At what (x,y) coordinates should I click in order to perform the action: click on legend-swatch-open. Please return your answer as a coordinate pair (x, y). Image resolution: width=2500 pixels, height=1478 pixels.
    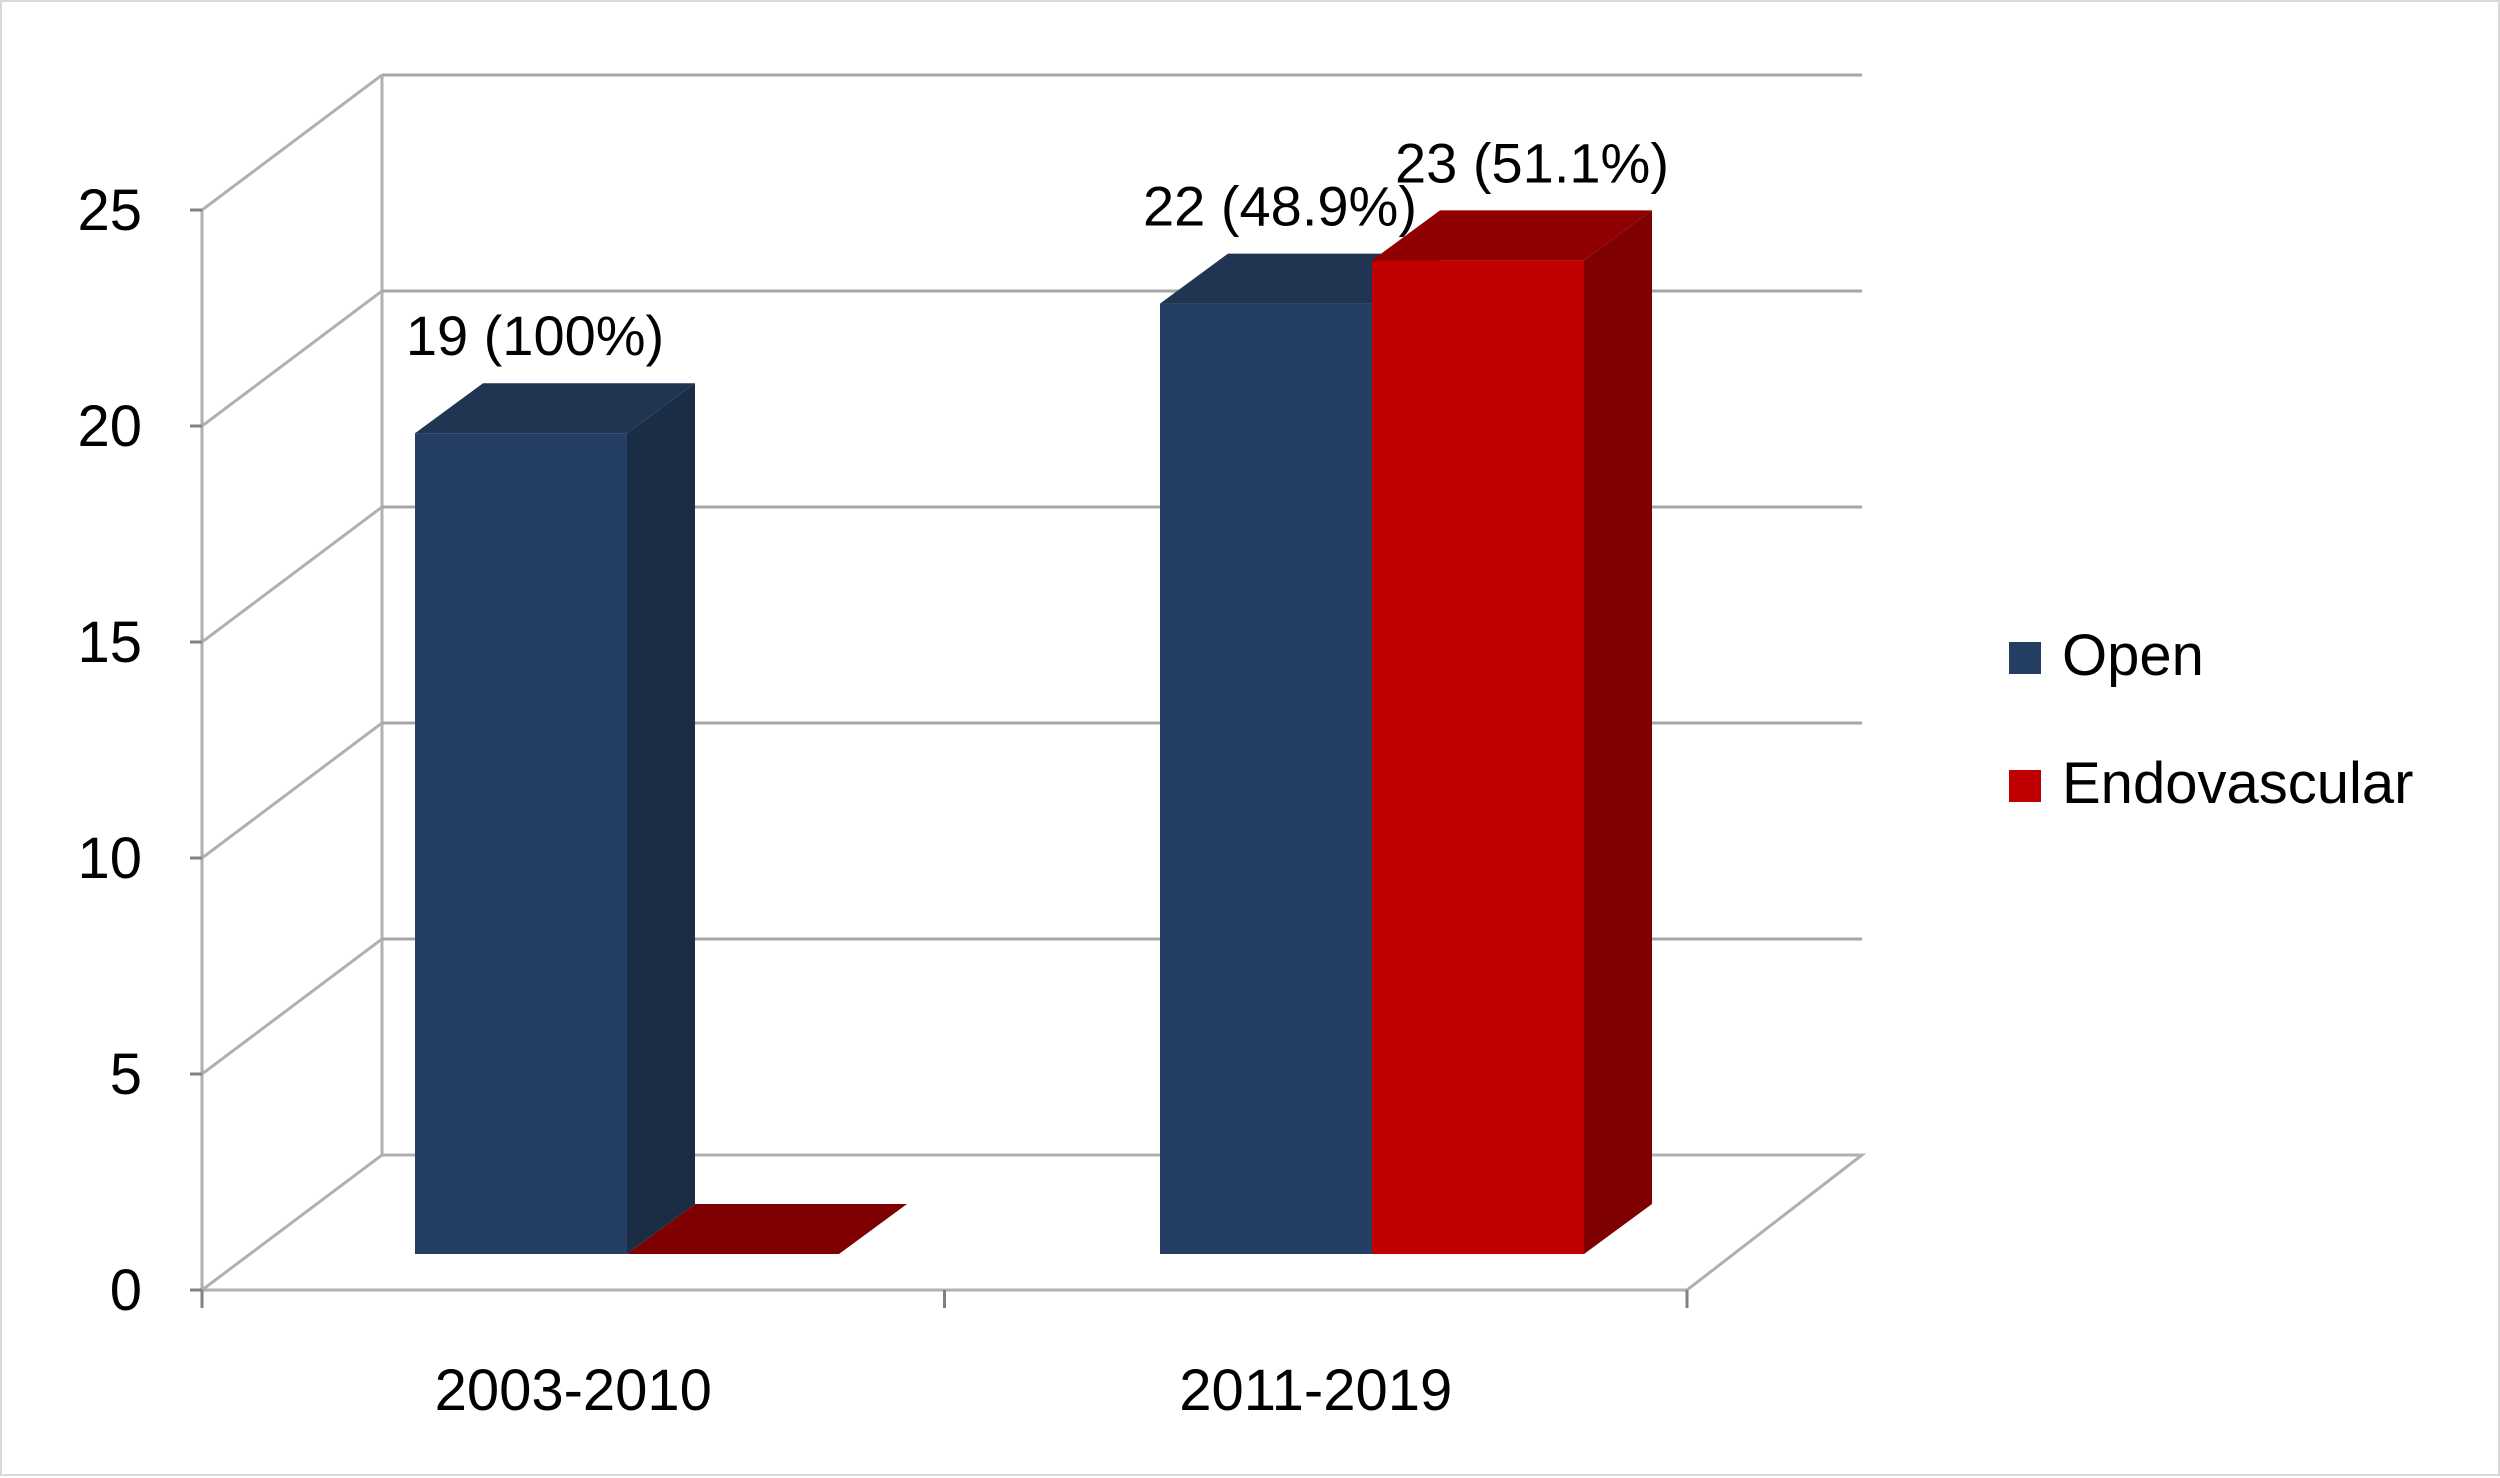
    Looking at the image, I should click on (2025, 658).